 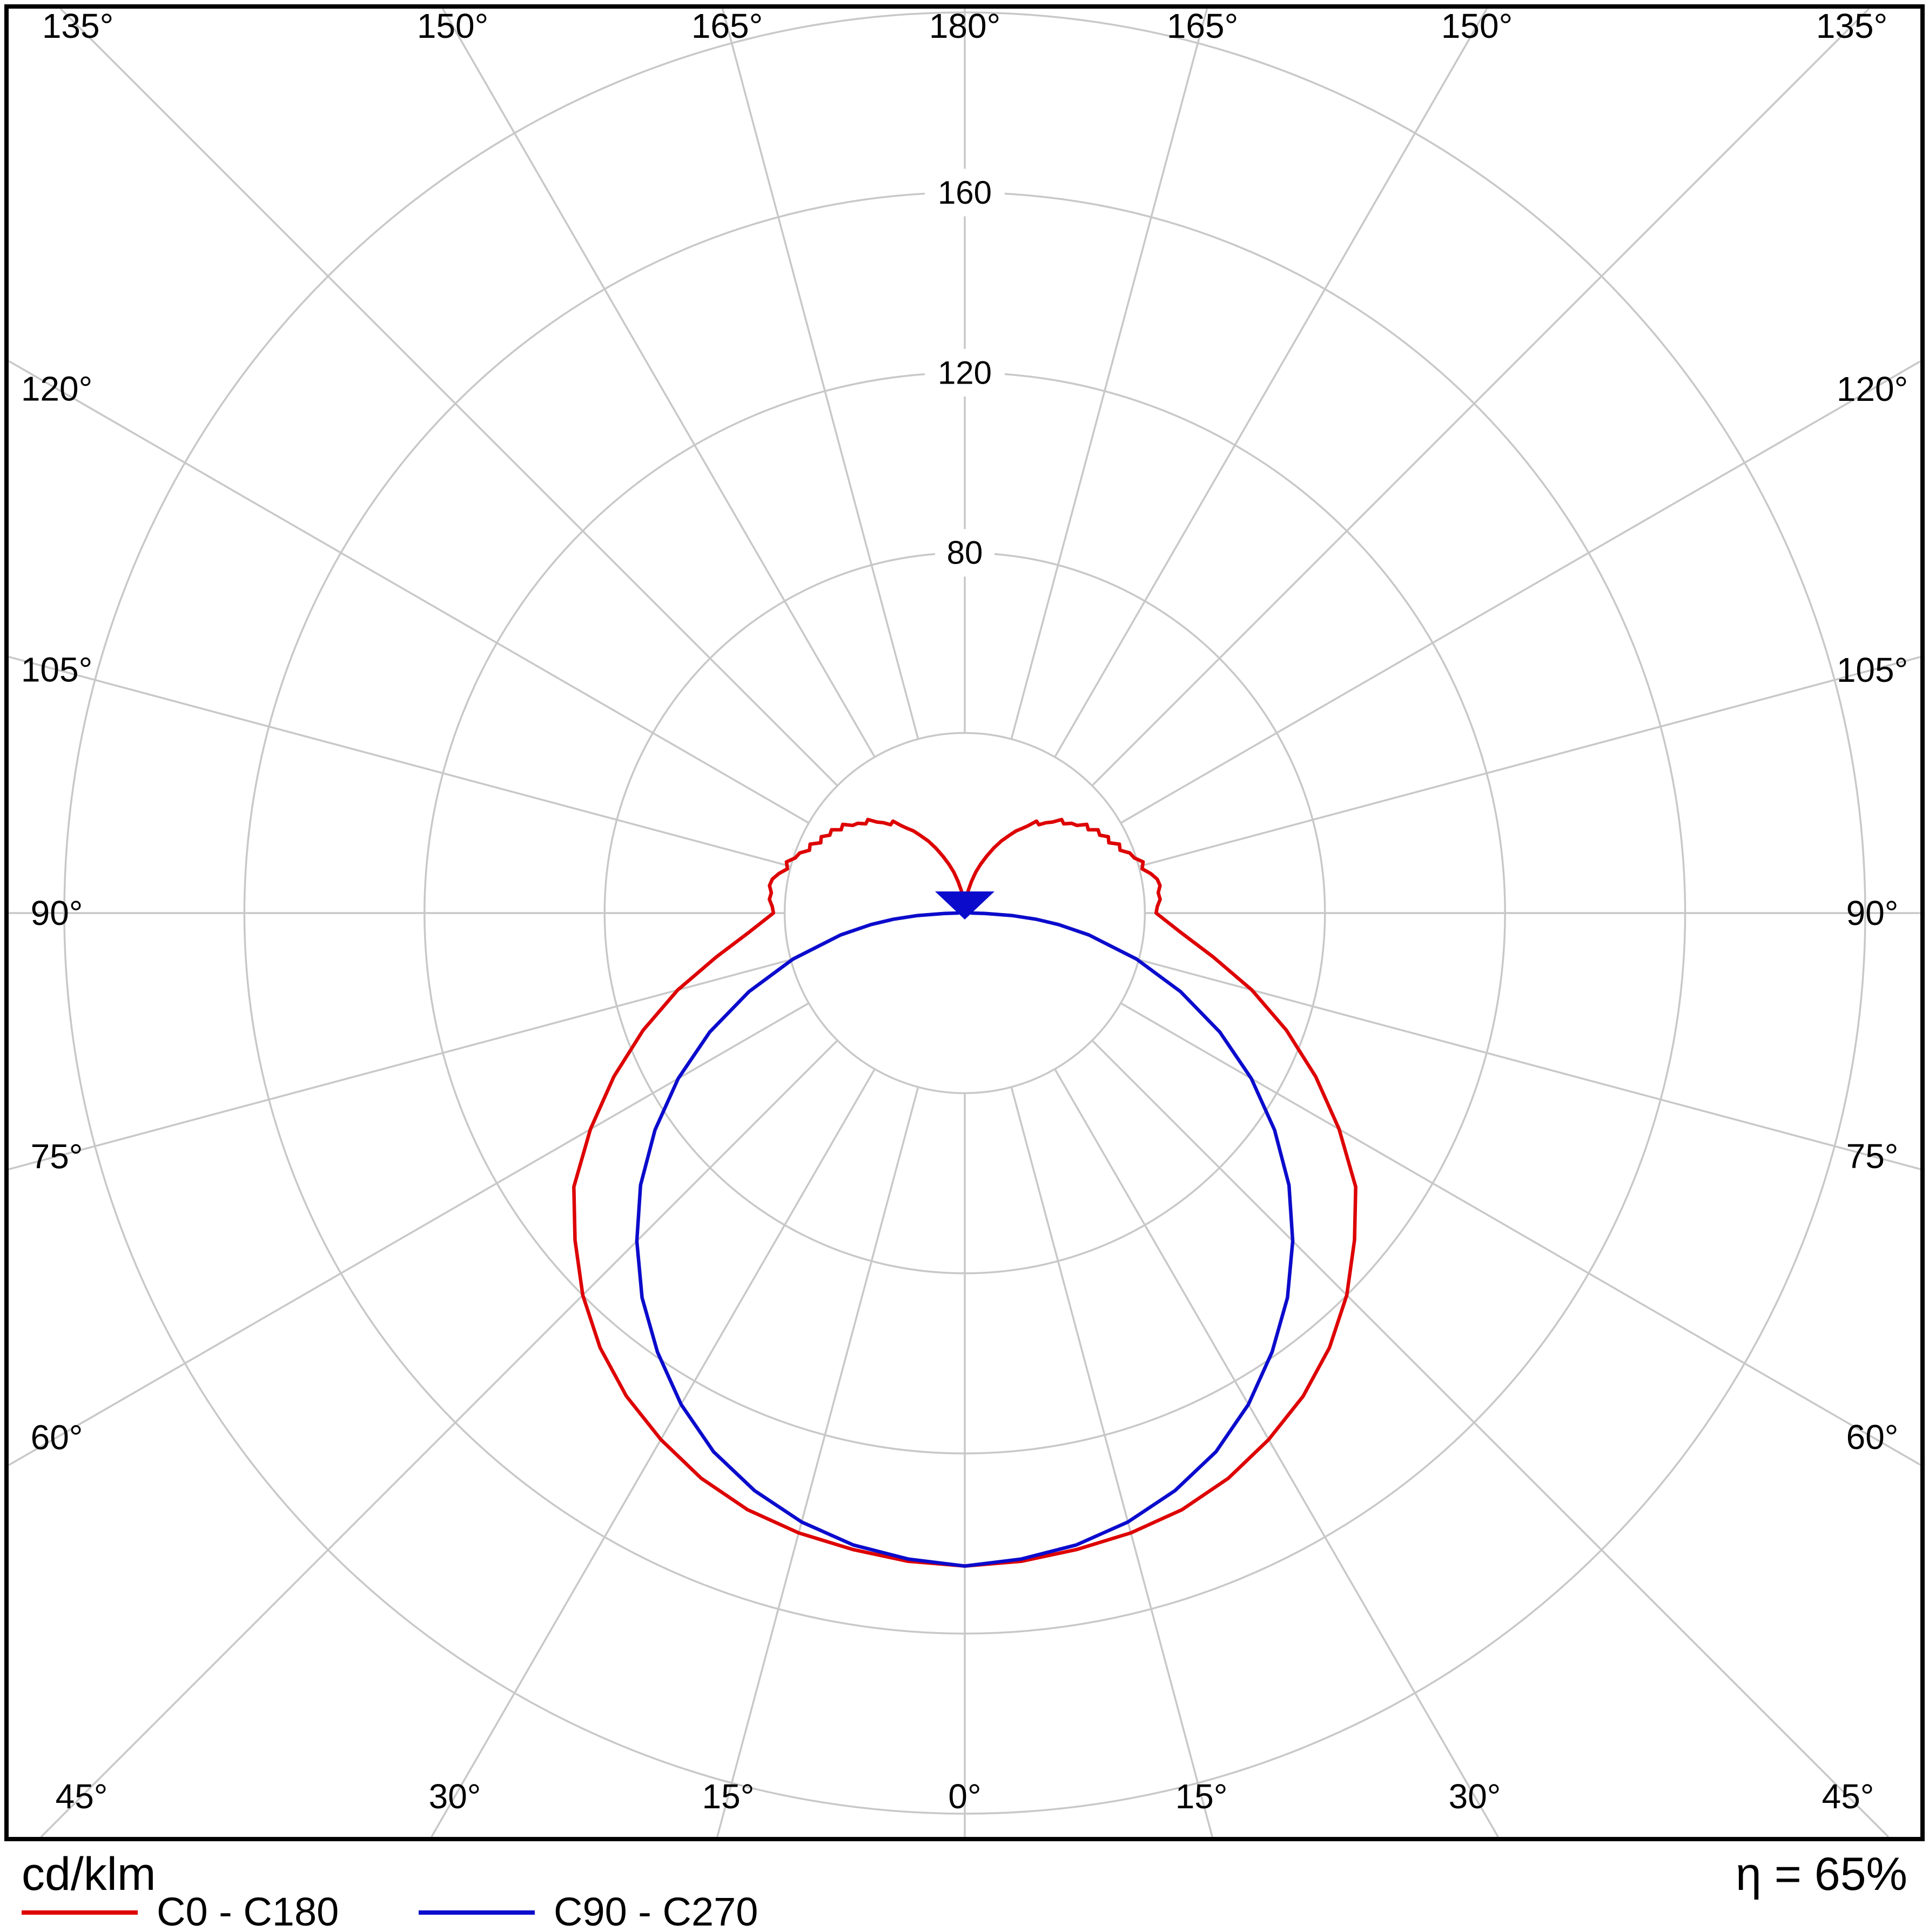 What do you see at coordinates (729, 1797) in the screenshot?
I see `angle-label-15-left: 15°` at bounding box center [729, 1797].